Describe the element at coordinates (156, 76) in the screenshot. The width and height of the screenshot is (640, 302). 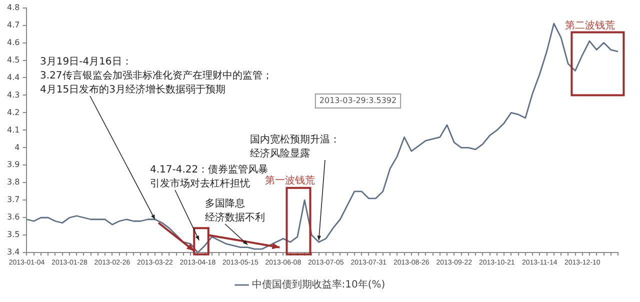
I see `annotation: 3.27传言银监会加强非标准化资产在理财中的监管；` at that location.